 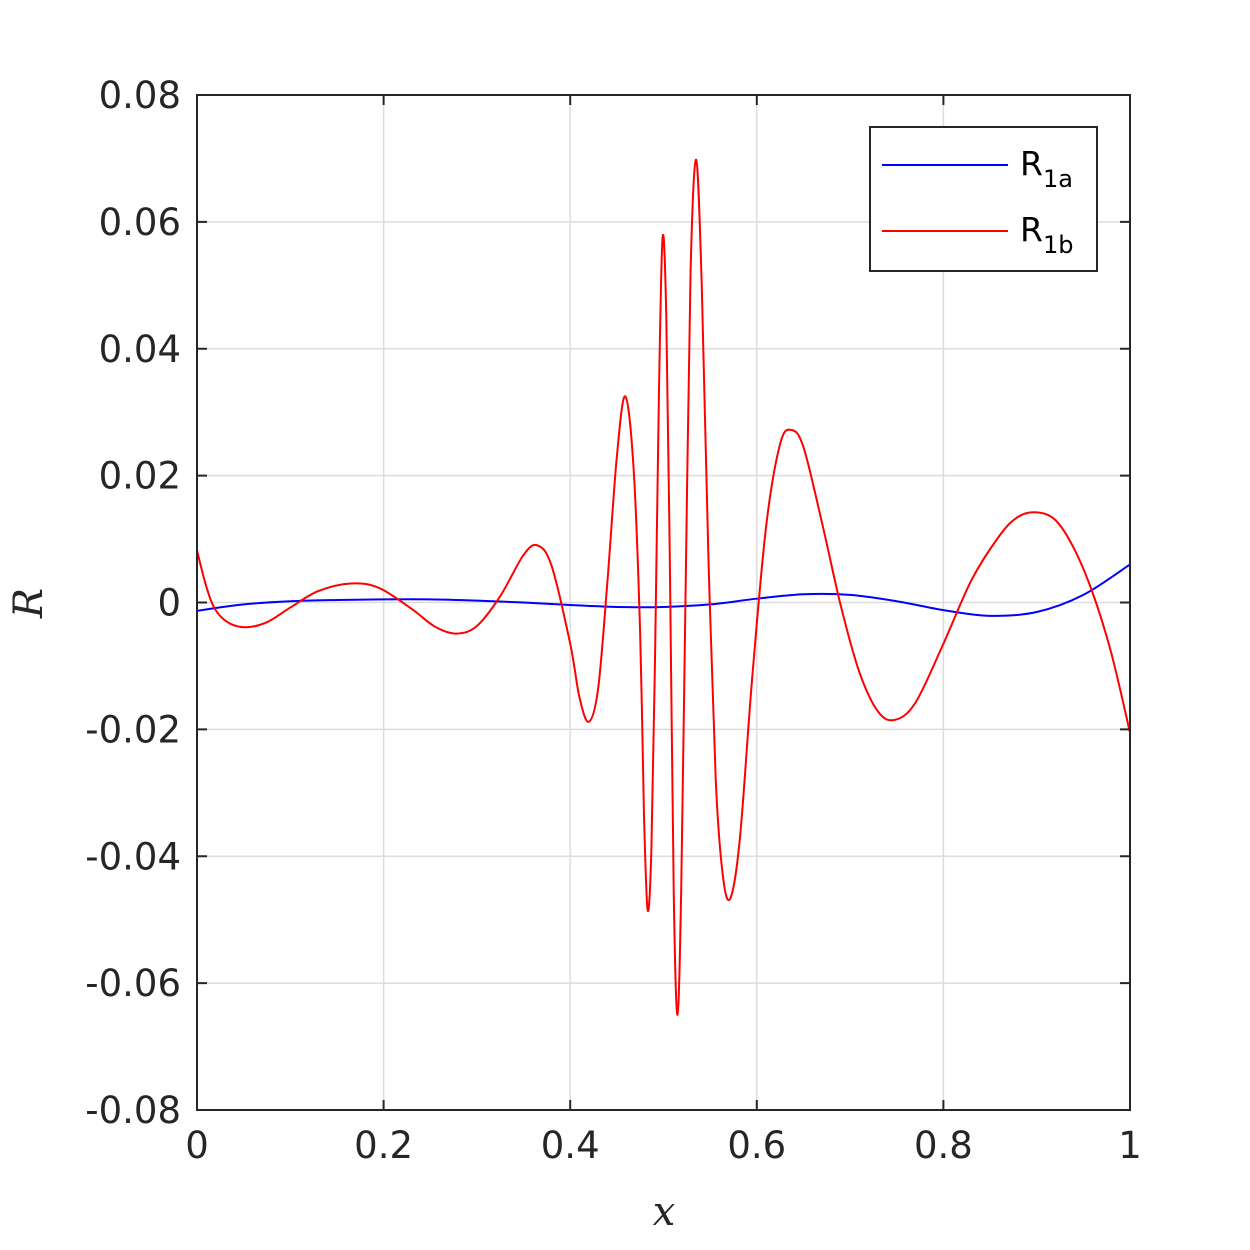 What do you see at coordinates (29, 603) in the screenshot?
I see `y-axis-label: R` at bounding box center [29, 603].